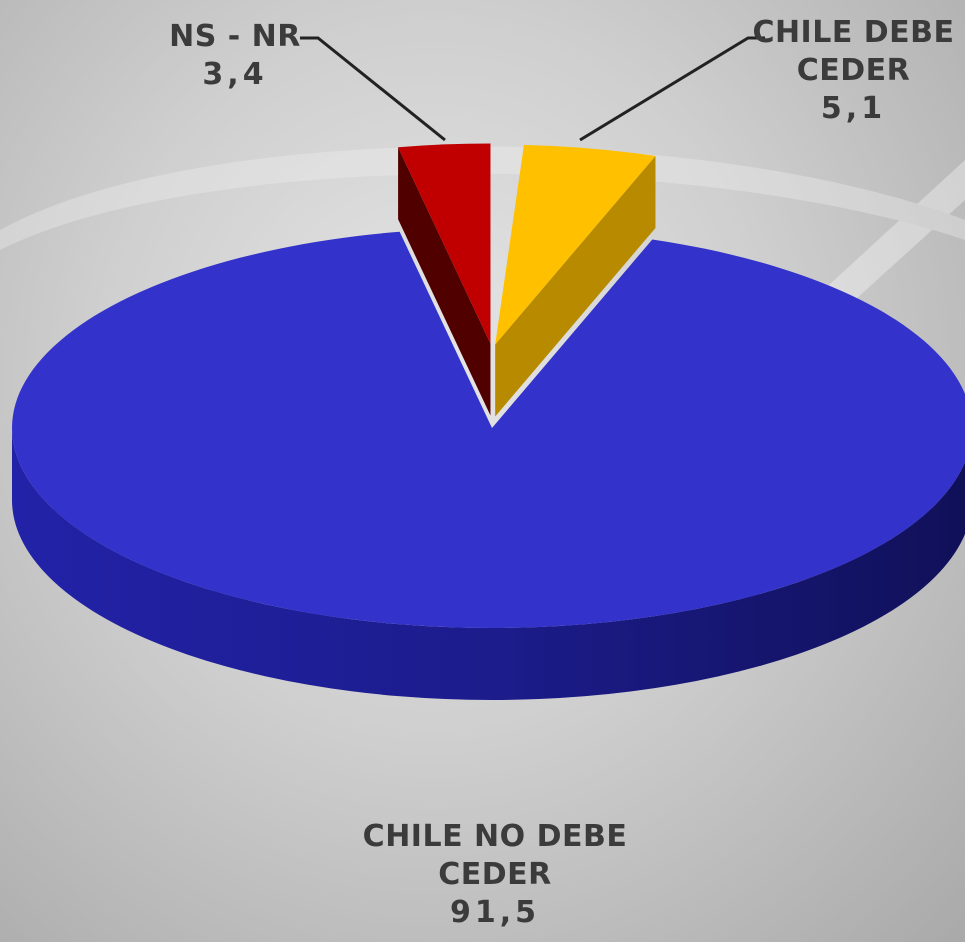 The image size is (965, 942). I want to click on label-chile-debe-ceder: CHILE DEBE CEDER 5,1, so click(853, 71).